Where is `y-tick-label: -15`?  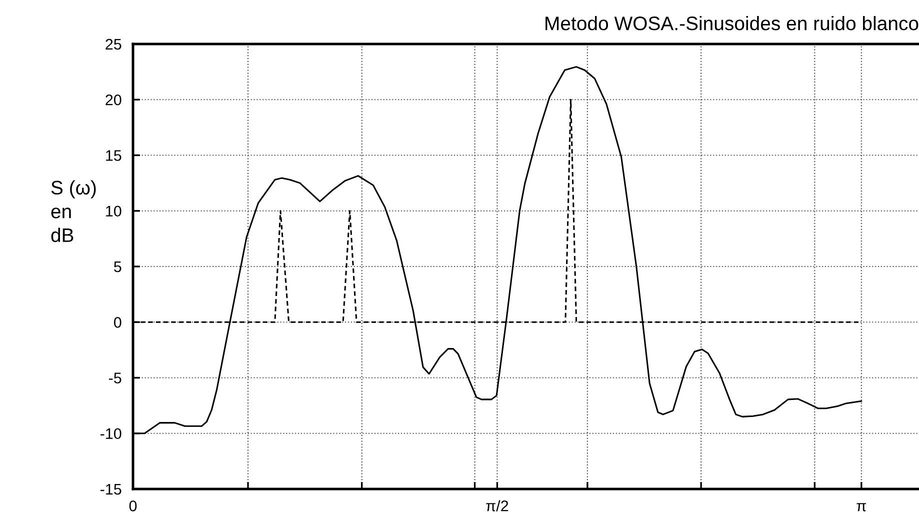
y-tick-label: -15 is located at coordinates (111, 489).